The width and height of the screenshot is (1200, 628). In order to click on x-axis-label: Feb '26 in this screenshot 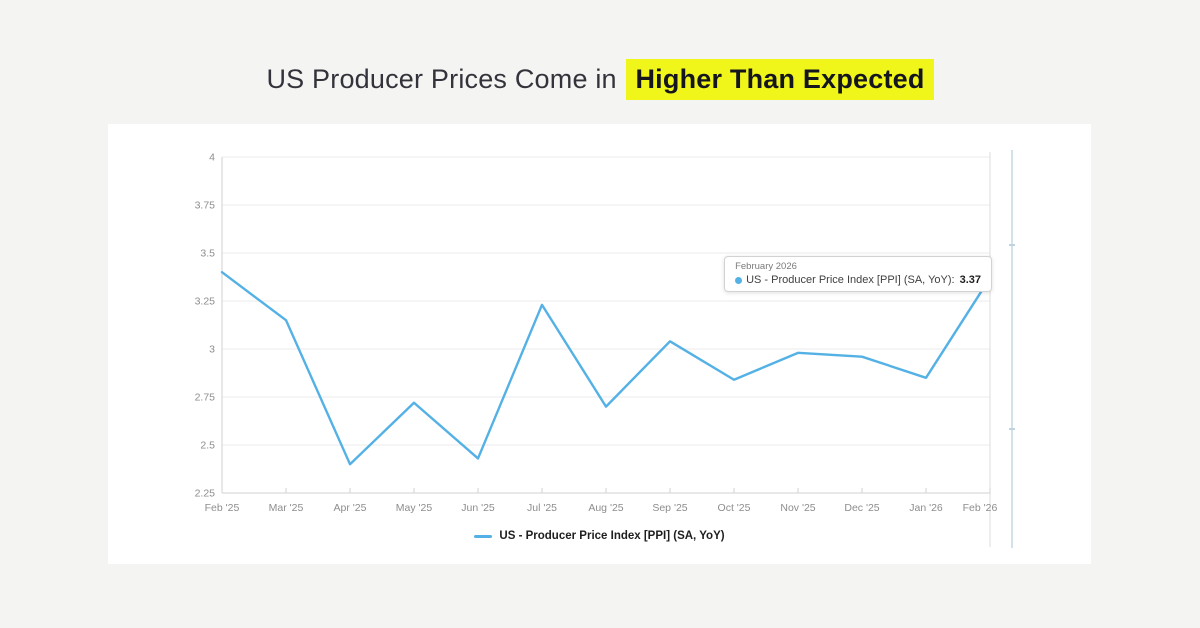, I will do `click(980, 508)`.